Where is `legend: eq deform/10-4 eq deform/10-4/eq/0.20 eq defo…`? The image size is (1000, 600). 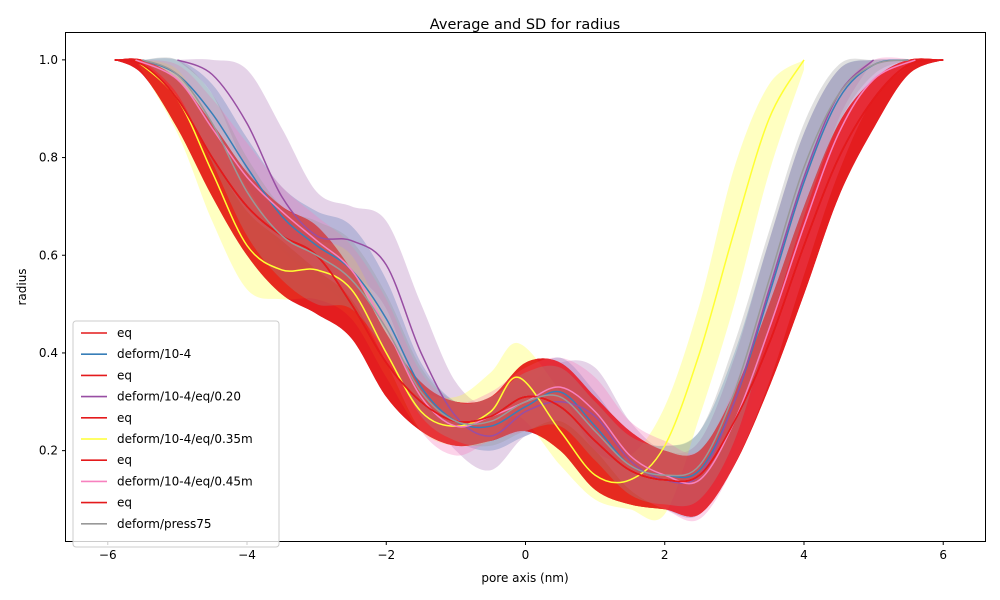
legend: eq deform/10-4 eq deform/10-4/eq/0.20 eq defo… is located at coordinates (176, 434).